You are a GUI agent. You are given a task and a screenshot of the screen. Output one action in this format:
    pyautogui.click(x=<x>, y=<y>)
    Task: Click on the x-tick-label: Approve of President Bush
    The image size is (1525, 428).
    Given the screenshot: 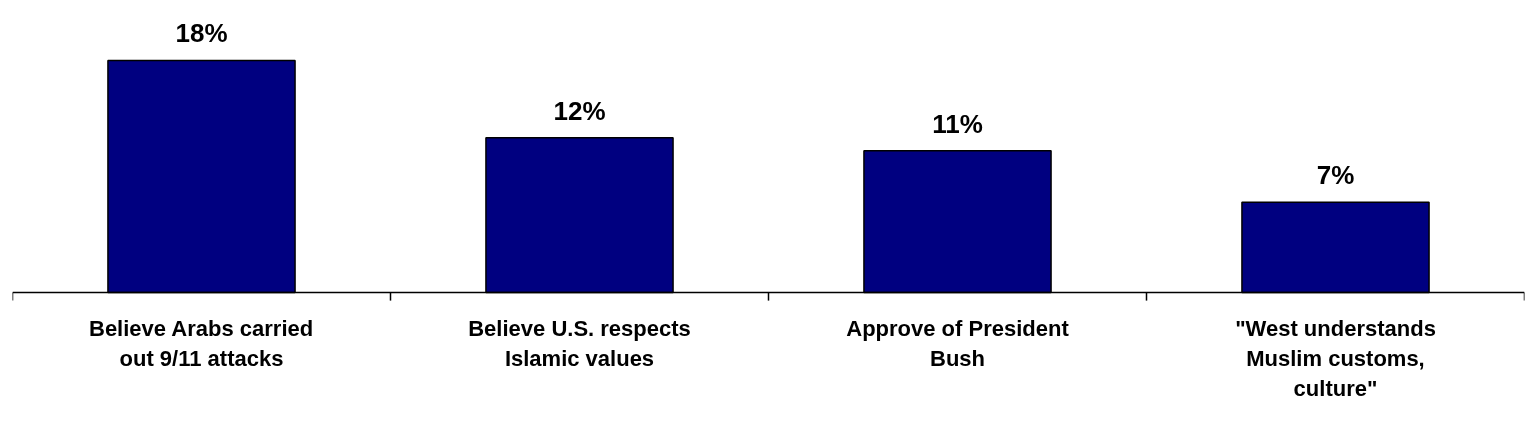 What is the action you would take?
    pyautogui.click(x=958, y=343)
    